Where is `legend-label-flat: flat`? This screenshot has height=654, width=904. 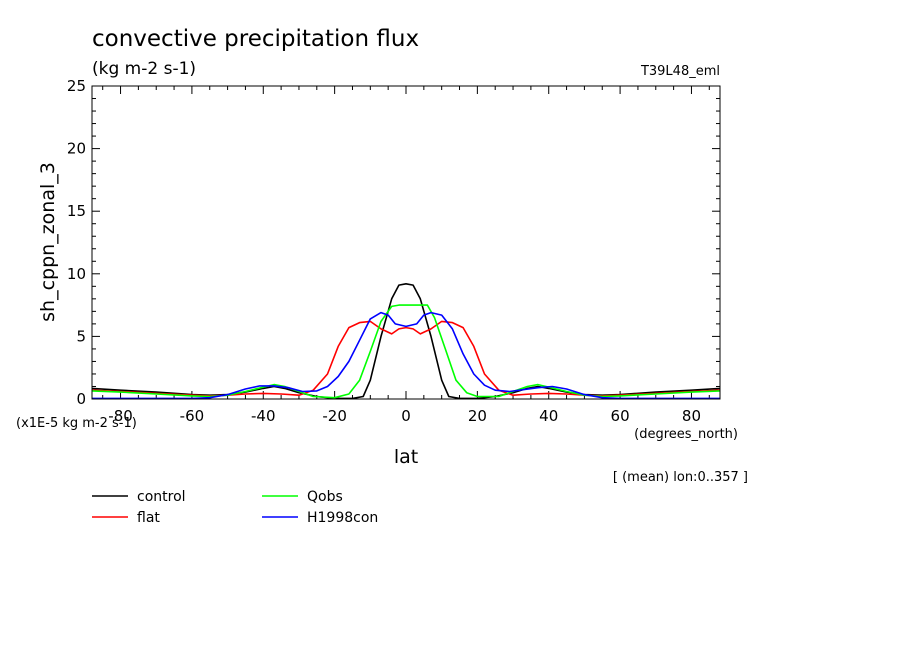 legend-label-flat: flat is located at coordinates (148, 518).